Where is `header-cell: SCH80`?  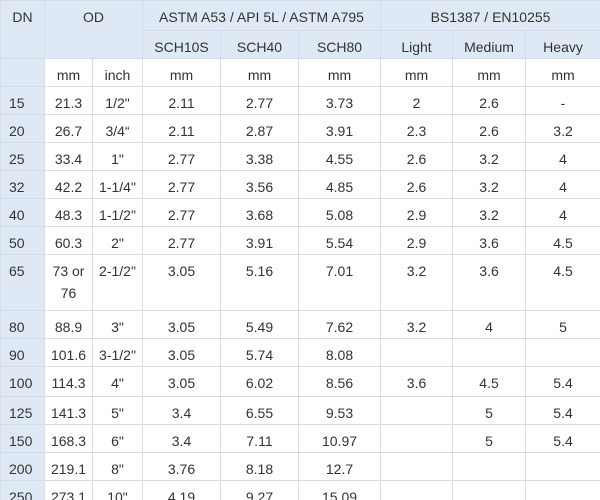 header-cell: SCH80 is located at coordinates (339, 44).